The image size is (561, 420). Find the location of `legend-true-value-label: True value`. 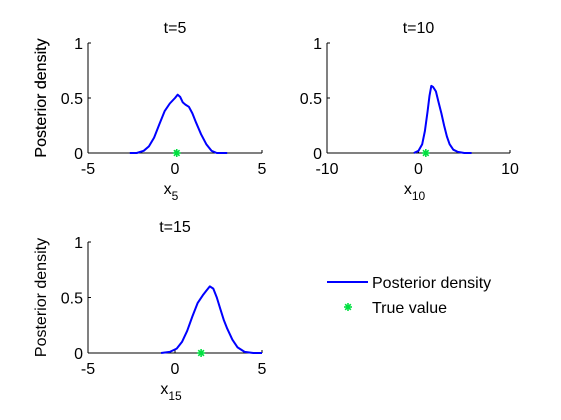

legend-true-value-label: True value is located at coordinates (409, 308).